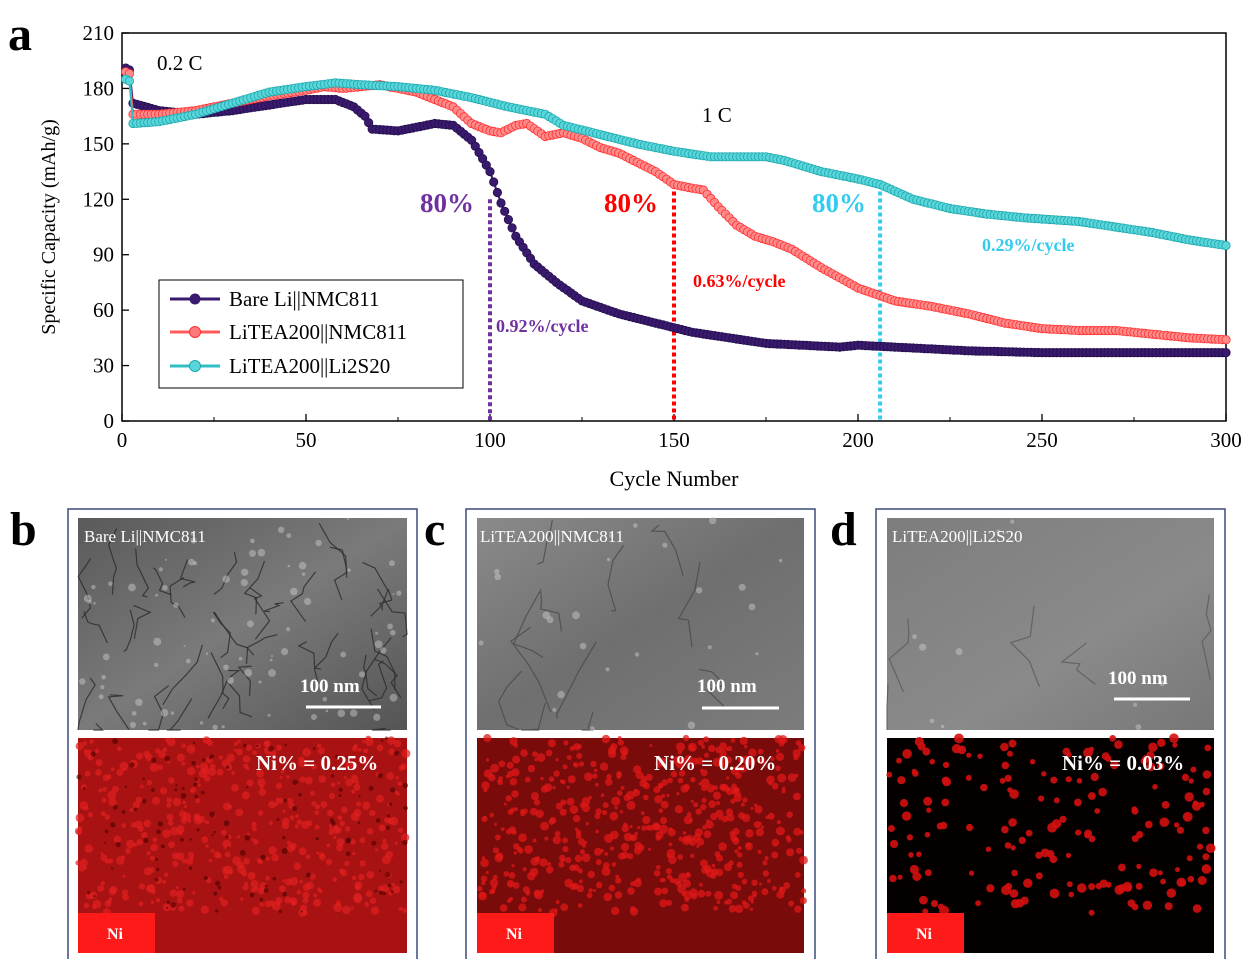 The height and width of the screenshot is (959, 1248). I want to click on annotation-rate-low: 0.2 C, so click(180, 63).